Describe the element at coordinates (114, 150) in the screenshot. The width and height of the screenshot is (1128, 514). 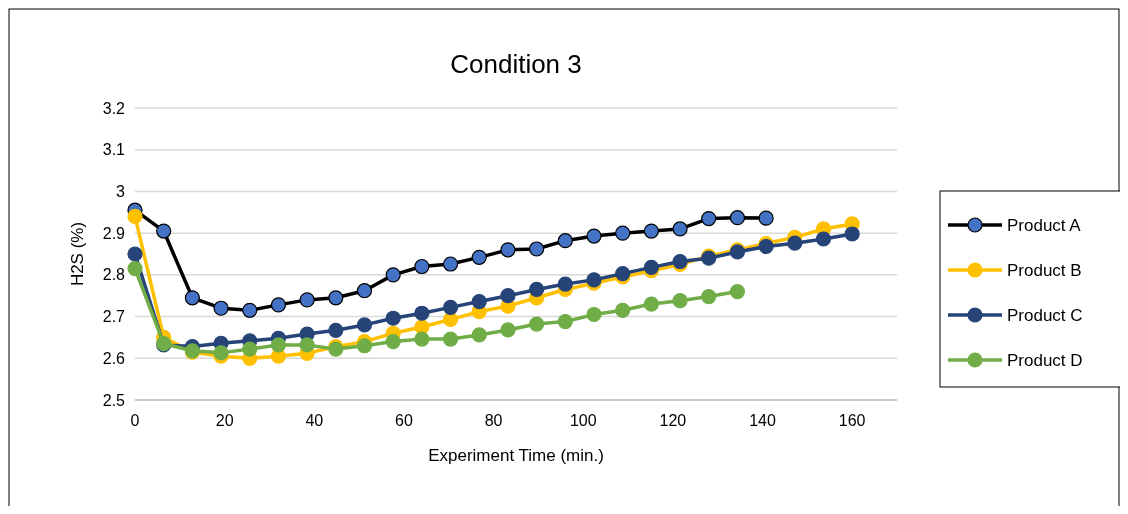
I see `y-tick-label: 3.1` at that location.